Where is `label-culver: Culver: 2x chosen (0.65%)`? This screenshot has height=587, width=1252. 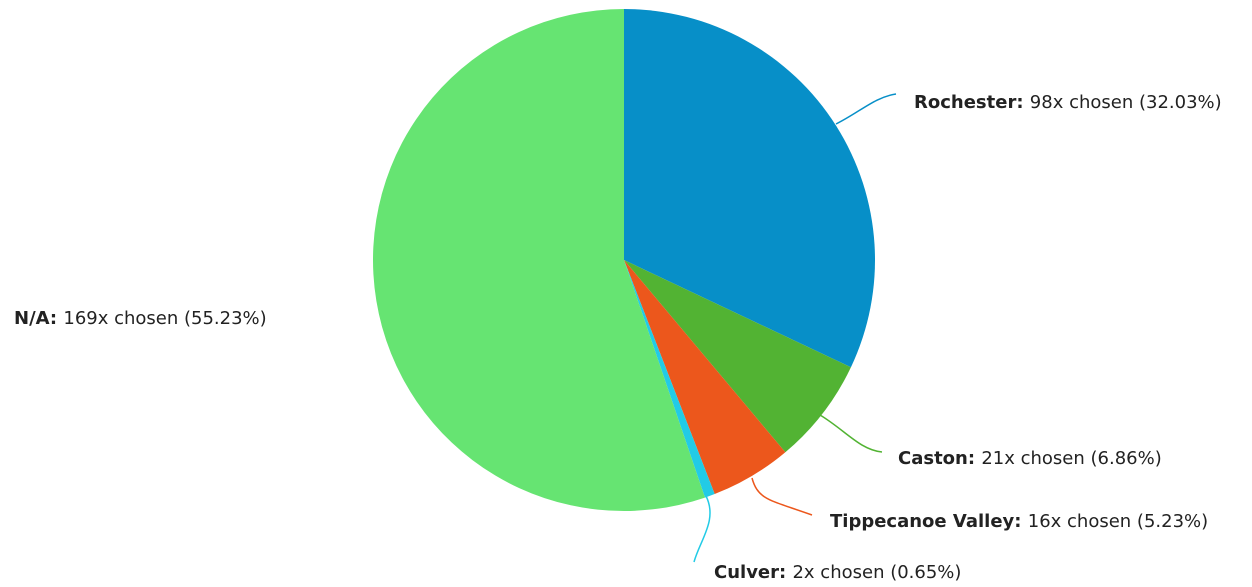
label-culver: Culver: 2x chosen (0.65%) is located at coordinates (837, 572).